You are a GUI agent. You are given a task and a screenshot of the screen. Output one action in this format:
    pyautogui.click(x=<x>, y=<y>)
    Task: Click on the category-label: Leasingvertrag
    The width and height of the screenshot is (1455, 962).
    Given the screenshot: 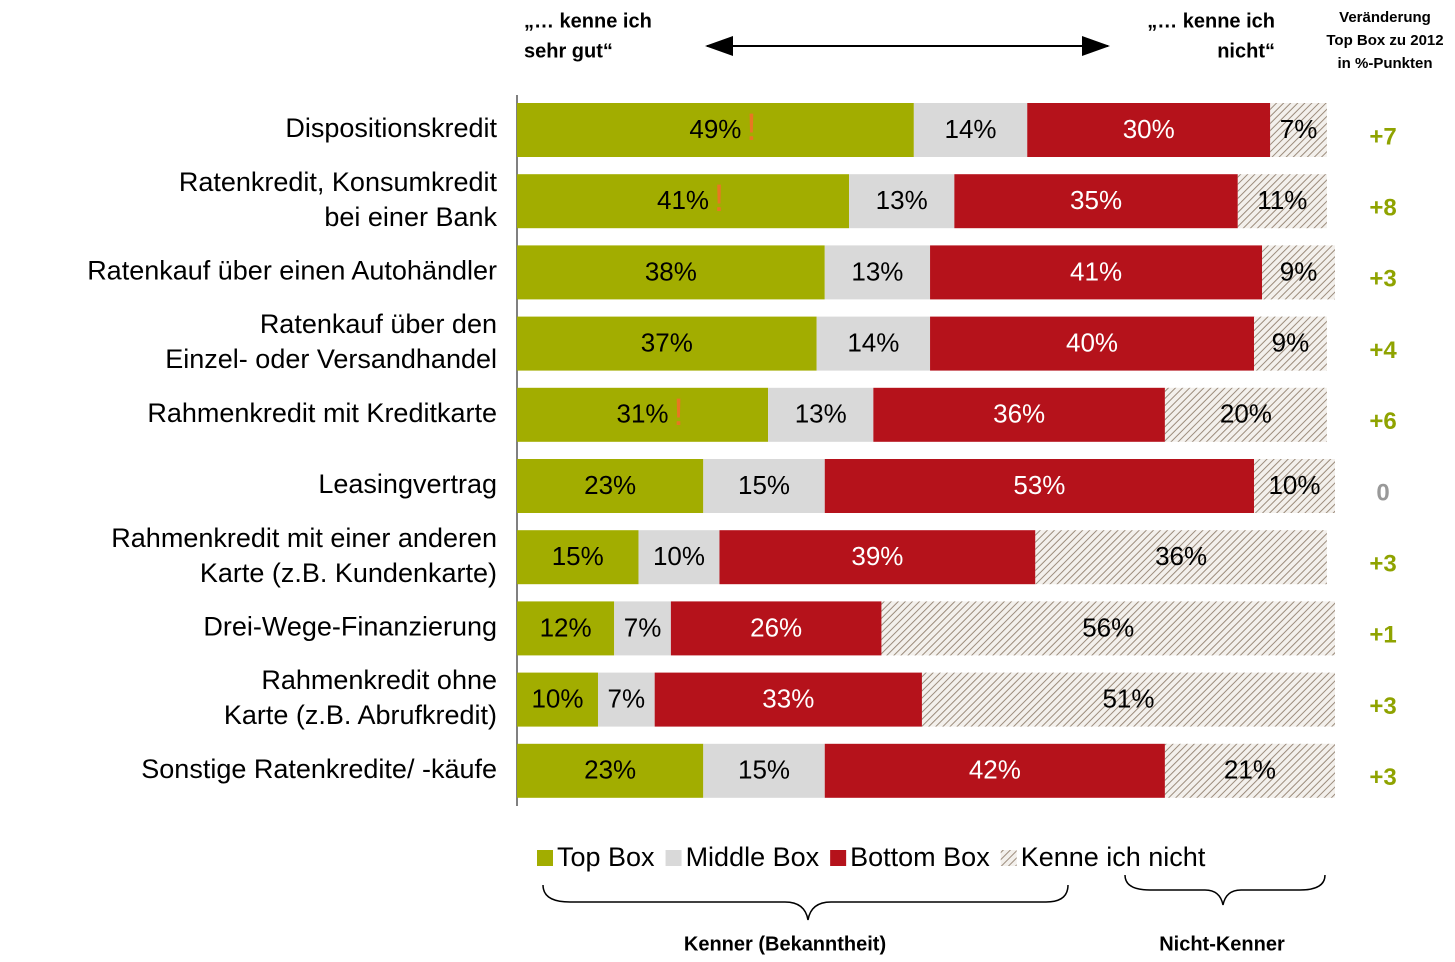 What is the action you would take?
    pyautogui.click(x=407, y=484)
    